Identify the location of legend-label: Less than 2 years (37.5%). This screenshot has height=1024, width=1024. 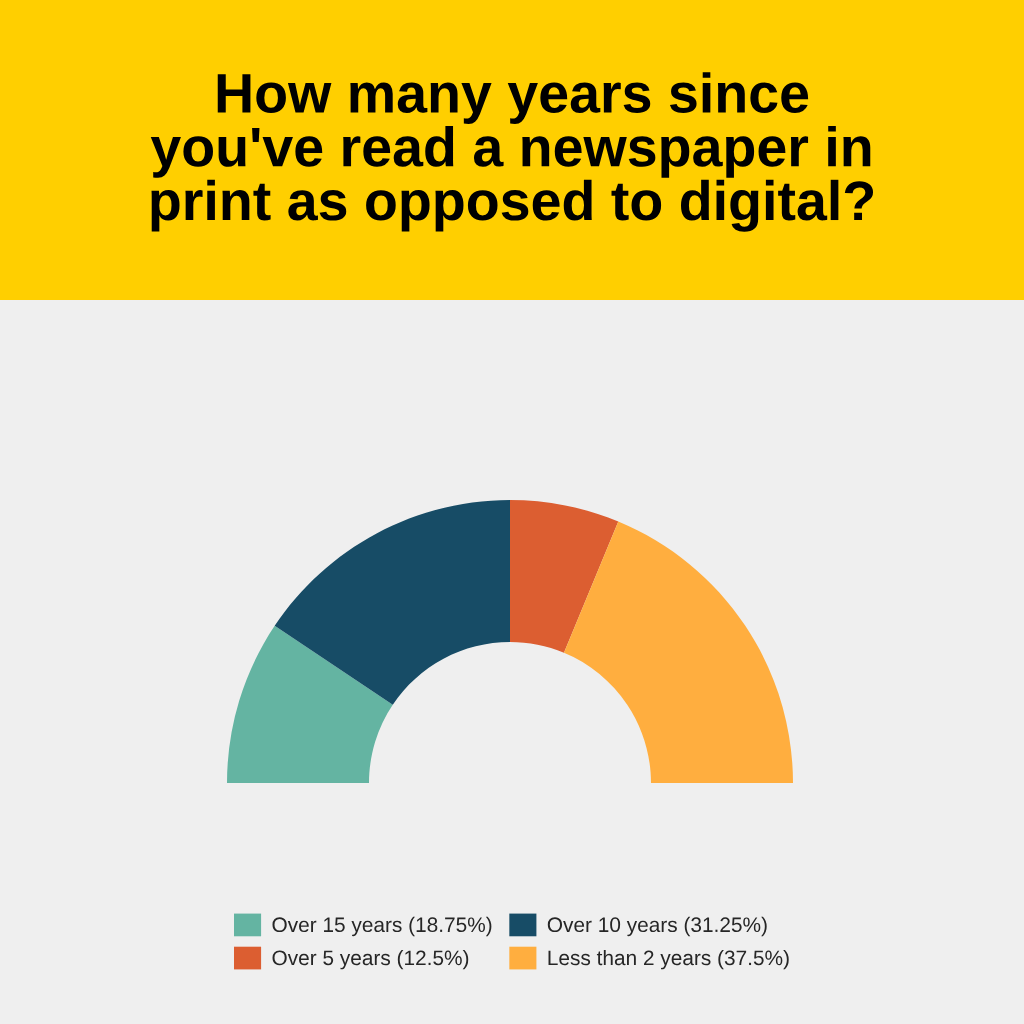
(668, 959).